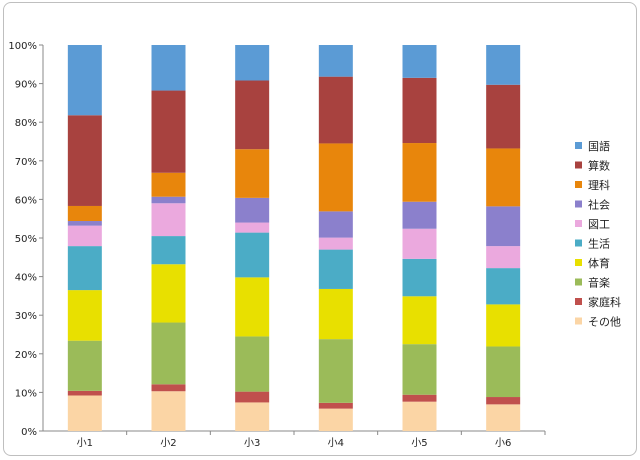  What do you see at coordinates (252, 443) in the screenshot?
I see `x-tick-label: 小3` at bounding box center [252, 443].